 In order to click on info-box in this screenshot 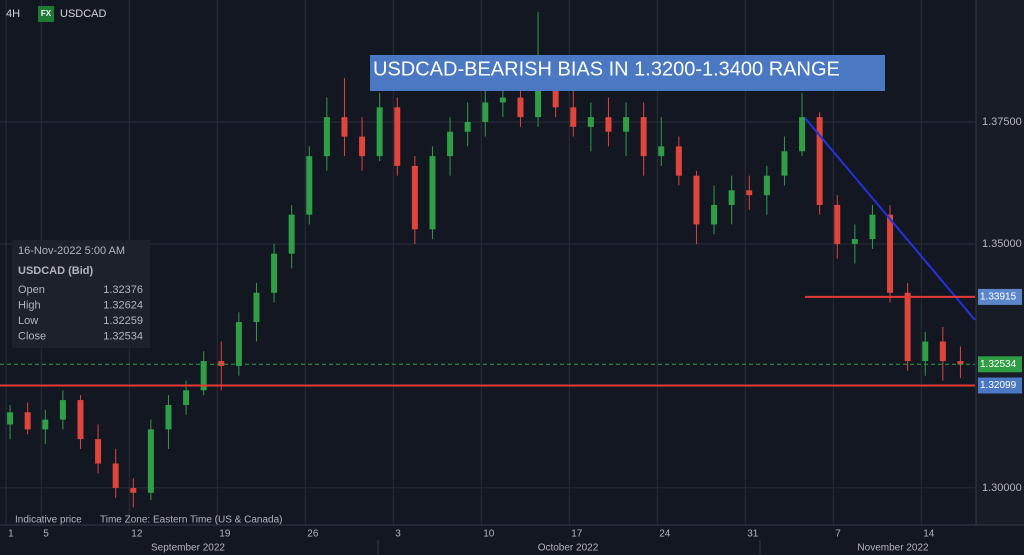, I will do `click(81, 294)`.